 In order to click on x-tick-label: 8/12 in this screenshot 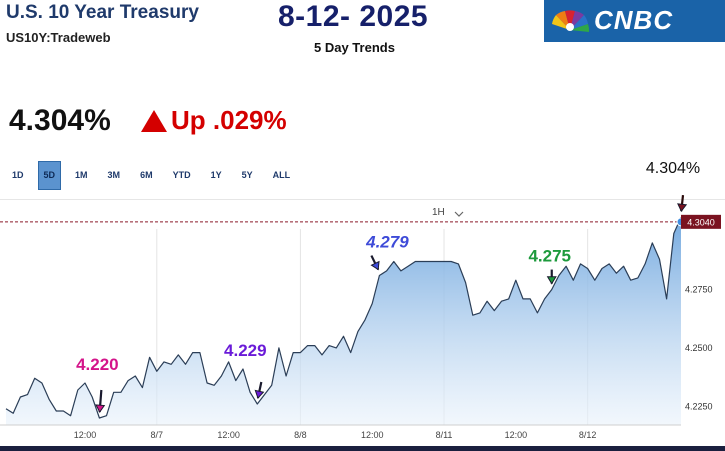, I will do `click(588, 435)`.